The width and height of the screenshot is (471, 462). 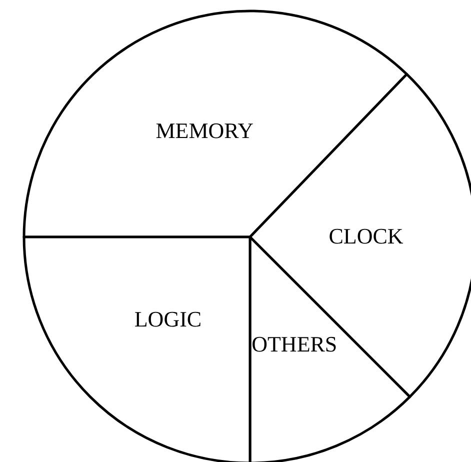 I want to click on slice-label: OTHERS, so click(x=295, y=344).